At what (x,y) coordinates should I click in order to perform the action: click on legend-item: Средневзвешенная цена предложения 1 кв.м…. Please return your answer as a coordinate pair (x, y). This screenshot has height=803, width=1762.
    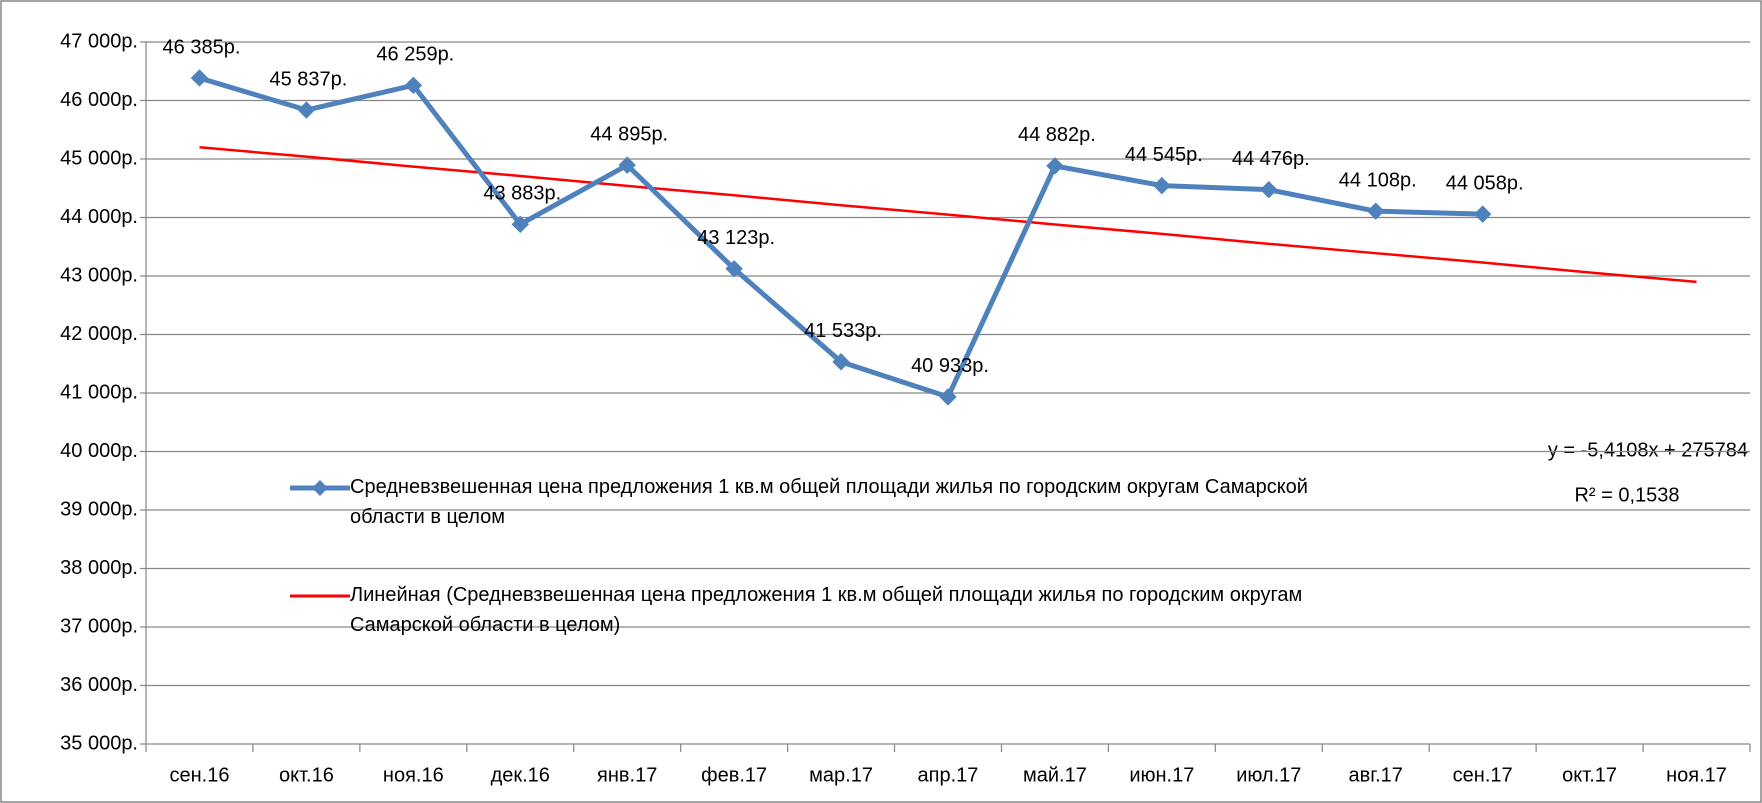
    Looking at the image, I should click on (829, 502).